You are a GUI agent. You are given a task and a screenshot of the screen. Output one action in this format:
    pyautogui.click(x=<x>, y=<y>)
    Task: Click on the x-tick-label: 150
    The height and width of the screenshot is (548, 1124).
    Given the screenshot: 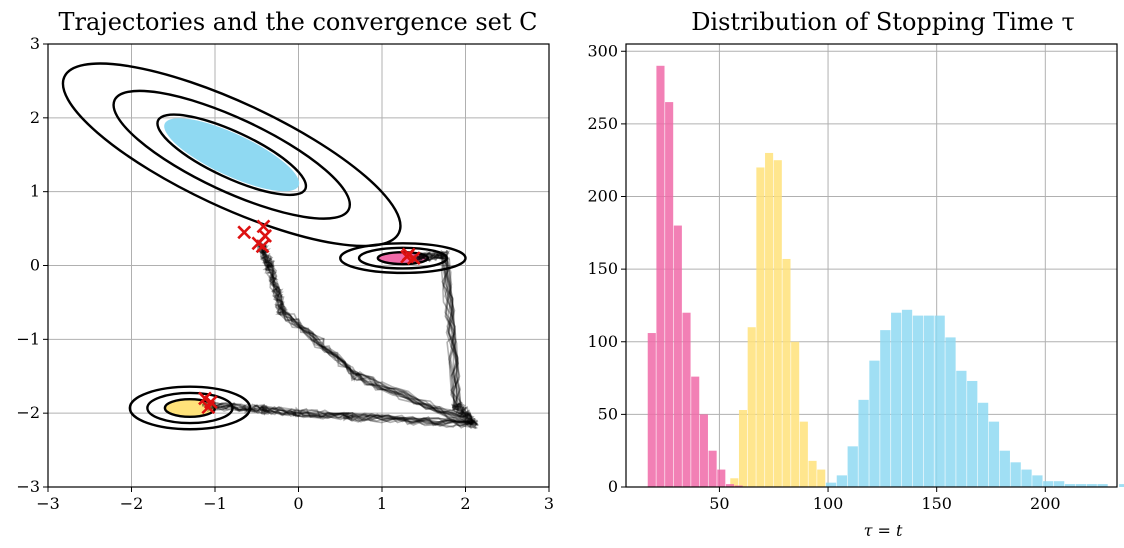 What is the action you would take?
    pyautogui.click(x=936, y=503)
    